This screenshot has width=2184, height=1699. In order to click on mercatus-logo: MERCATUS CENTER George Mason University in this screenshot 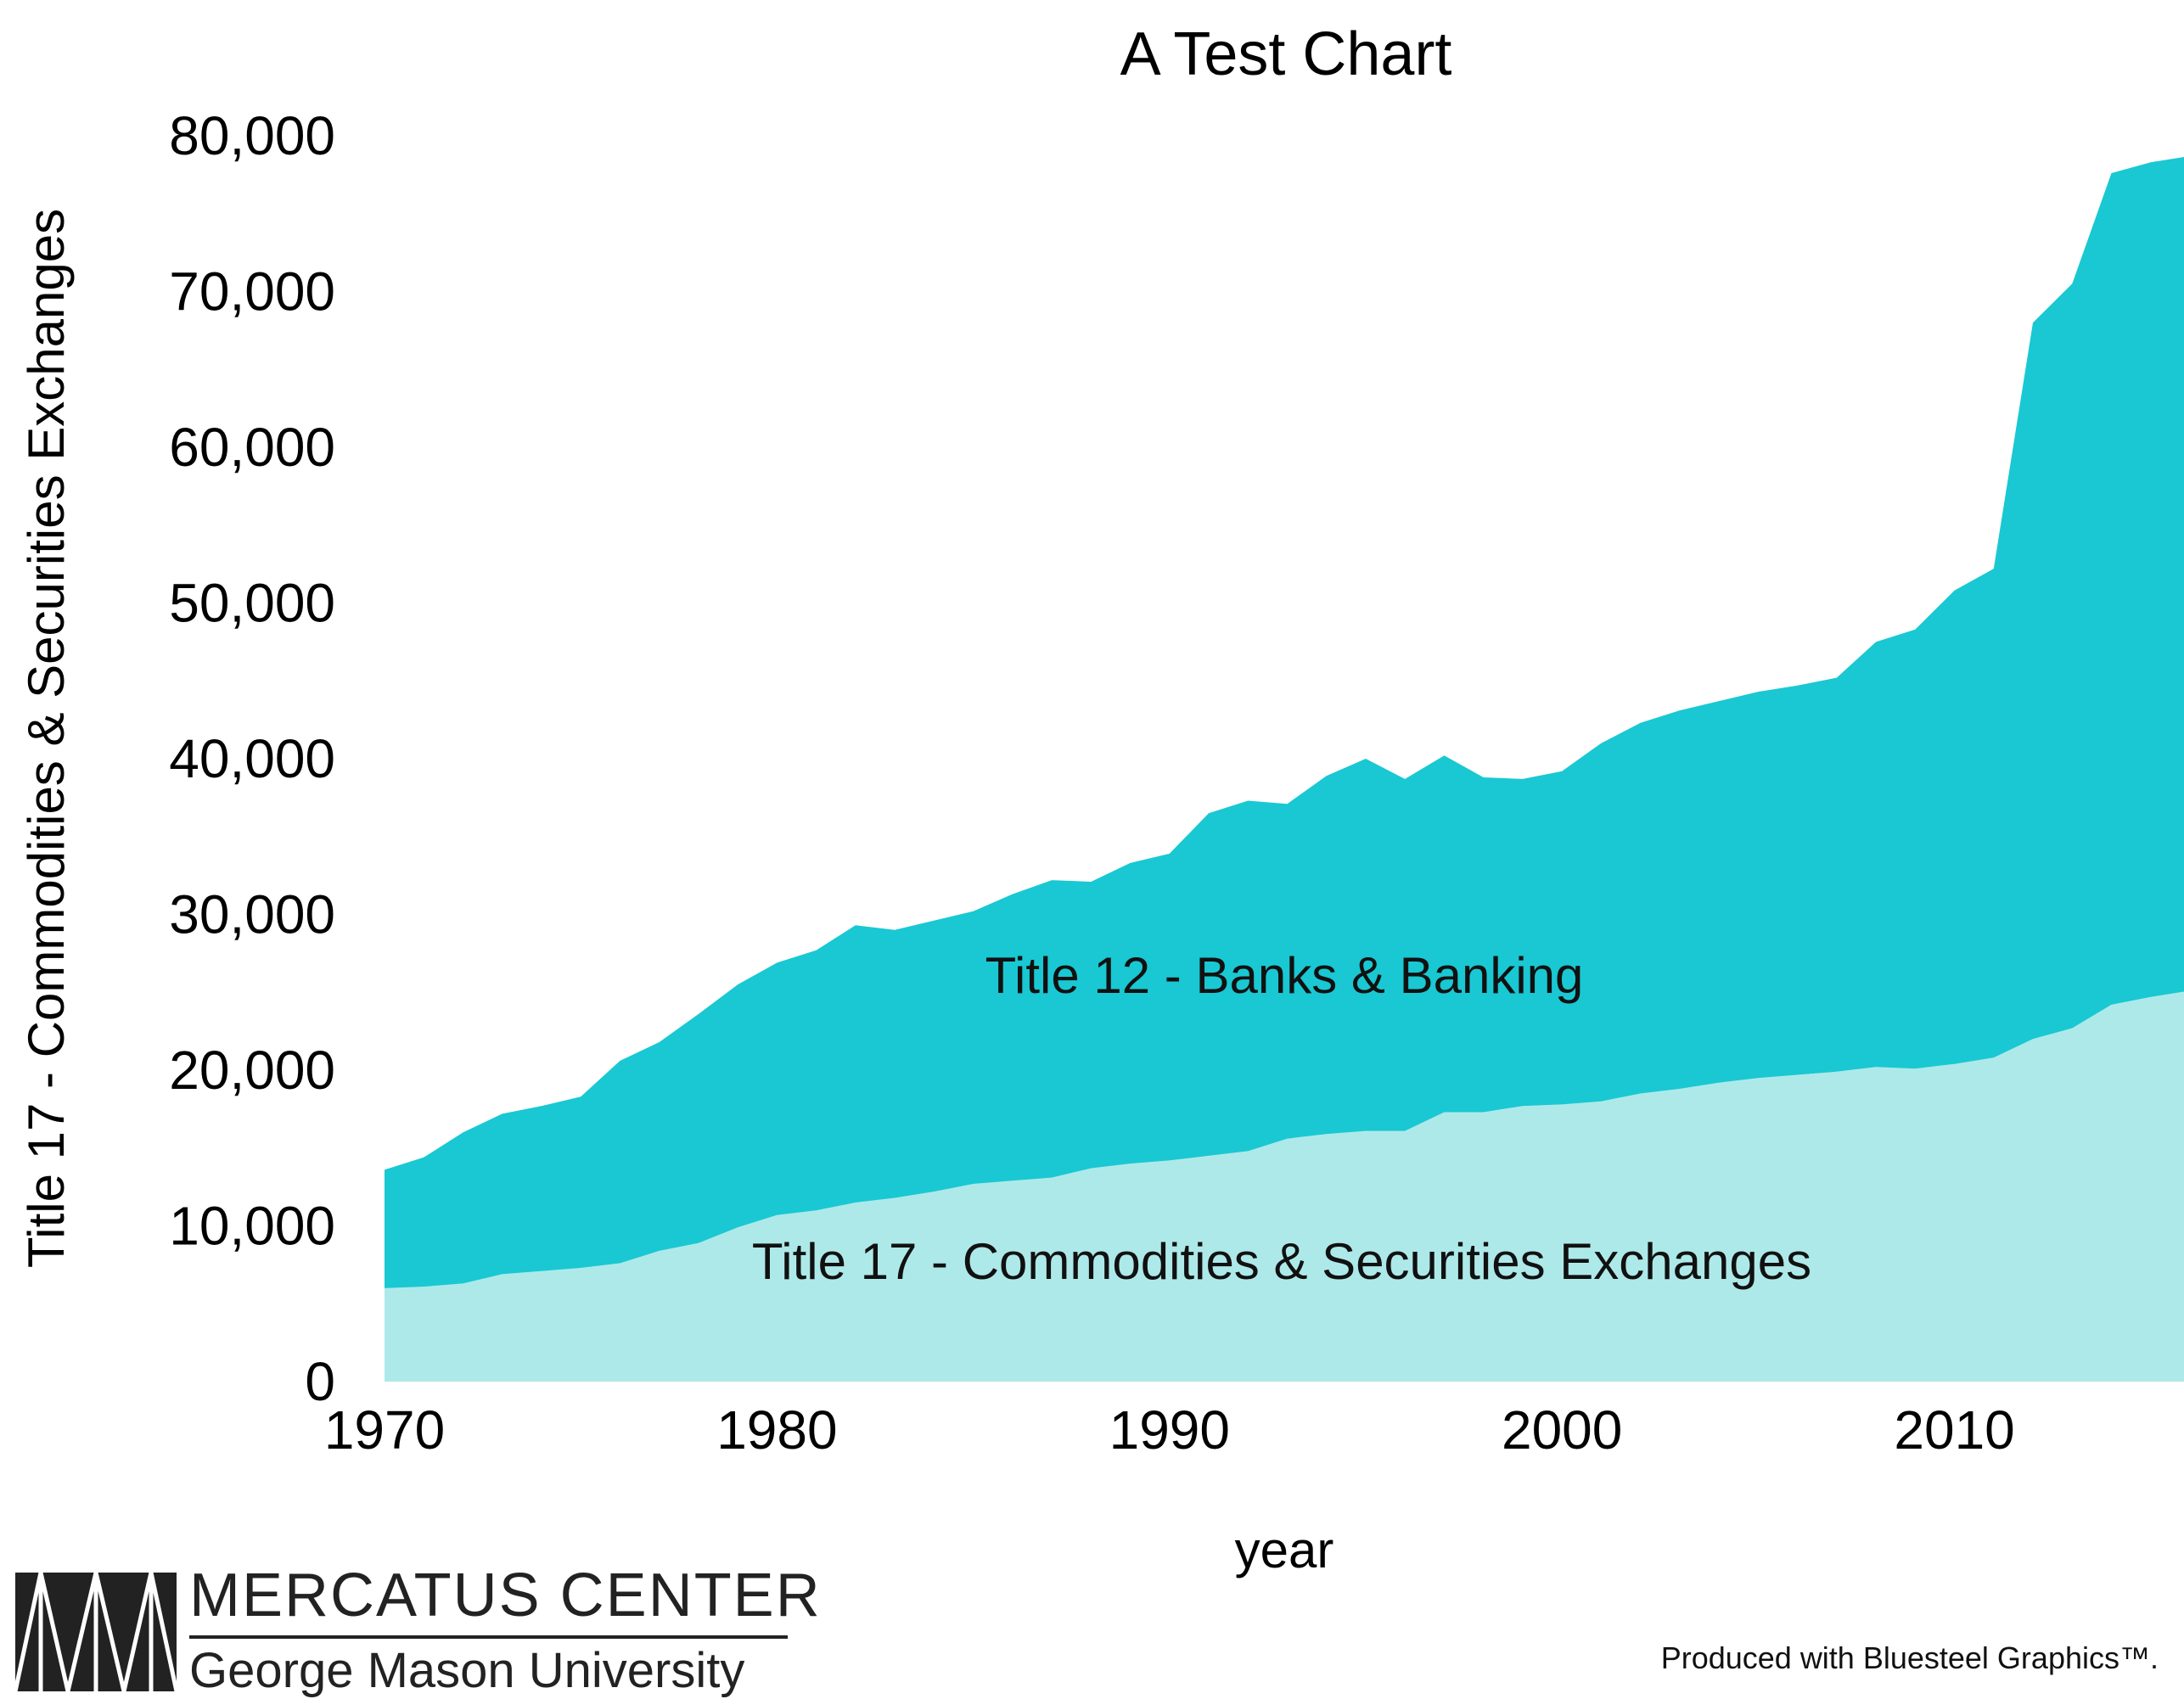, I will do `click(418, 1630)`.